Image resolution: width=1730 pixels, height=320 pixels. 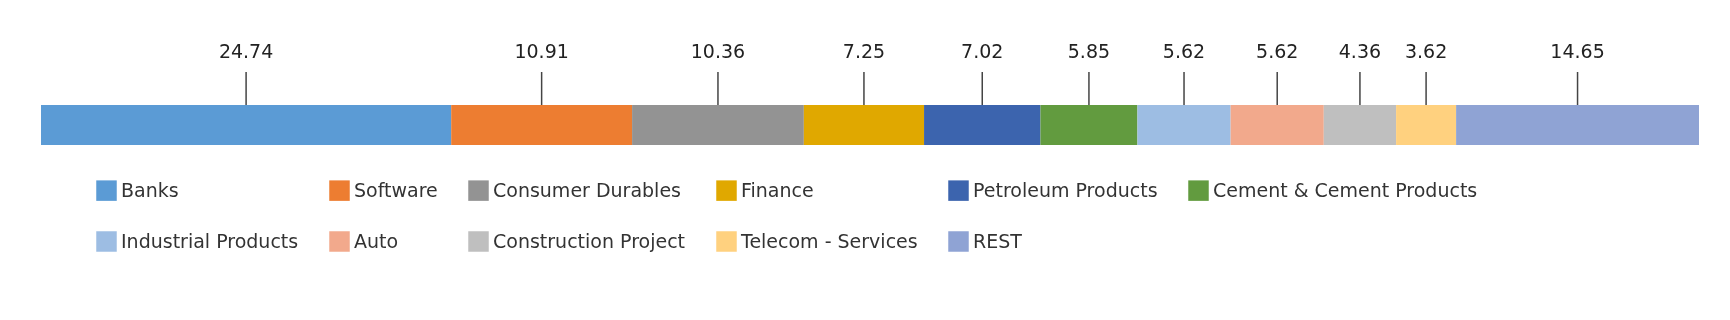 I want to click on legend-label: Consumer Durables, so click(x=587, y=189).